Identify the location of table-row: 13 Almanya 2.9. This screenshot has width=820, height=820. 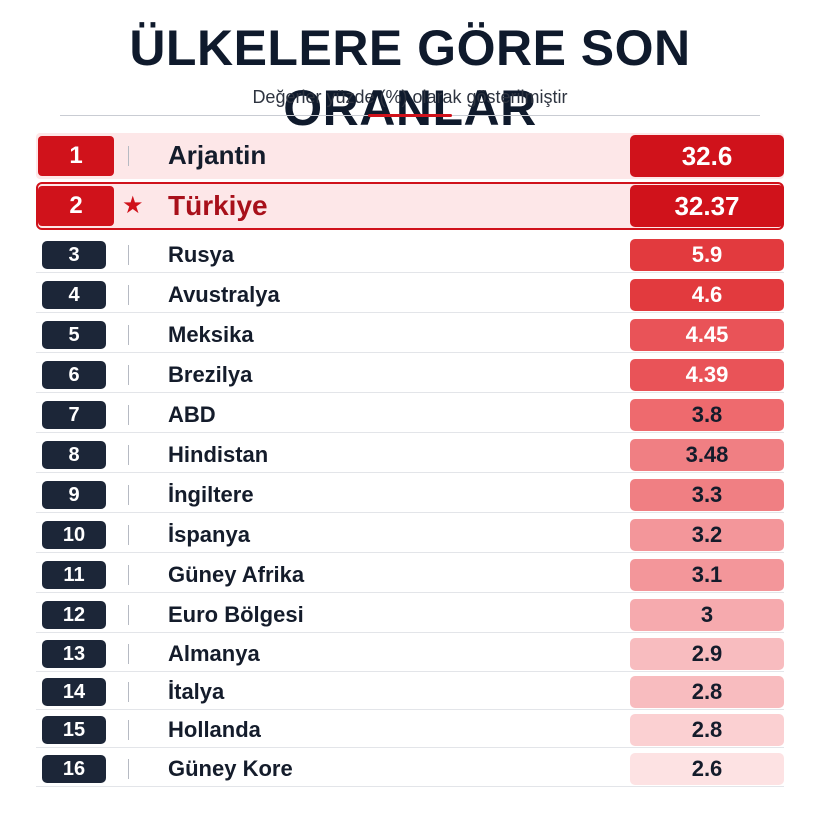
(410, 654).